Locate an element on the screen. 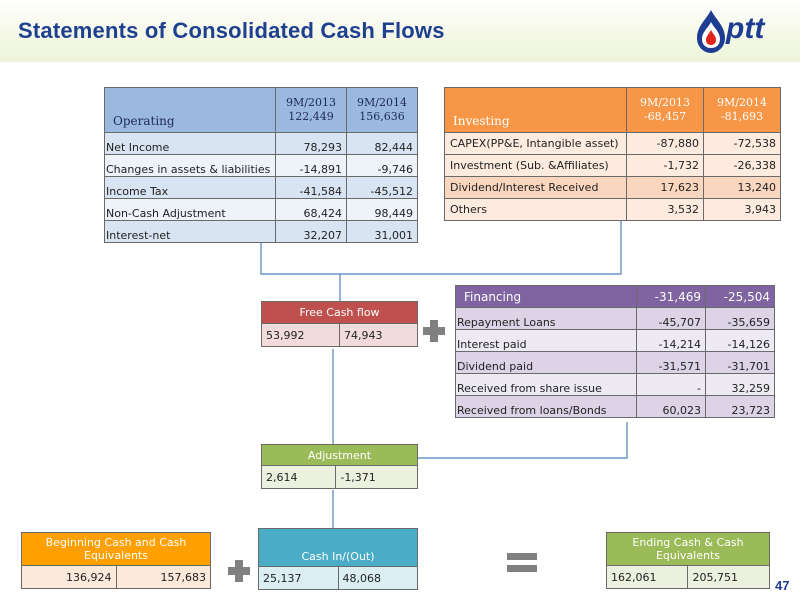 The image size is (800, 600). cash-in-out-box: Cash In/(Out) 25,137 48,068 is located at coordinates (338, 559).